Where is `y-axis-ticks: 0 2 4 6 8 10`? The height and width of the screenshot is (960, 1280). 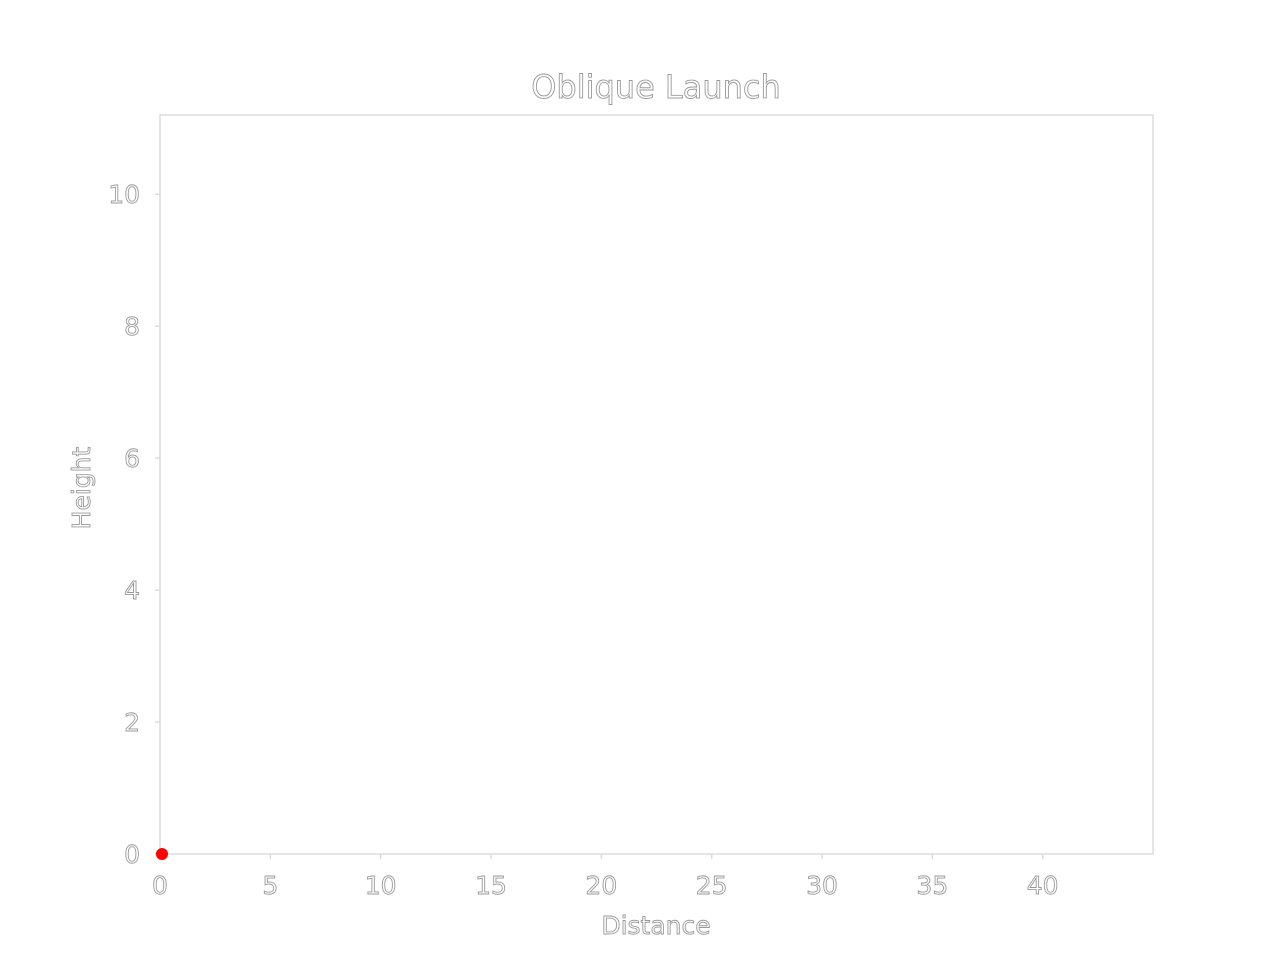 y-axis-ticks: 0 2 4 6 8 10 is located at coordinates (134, 524).